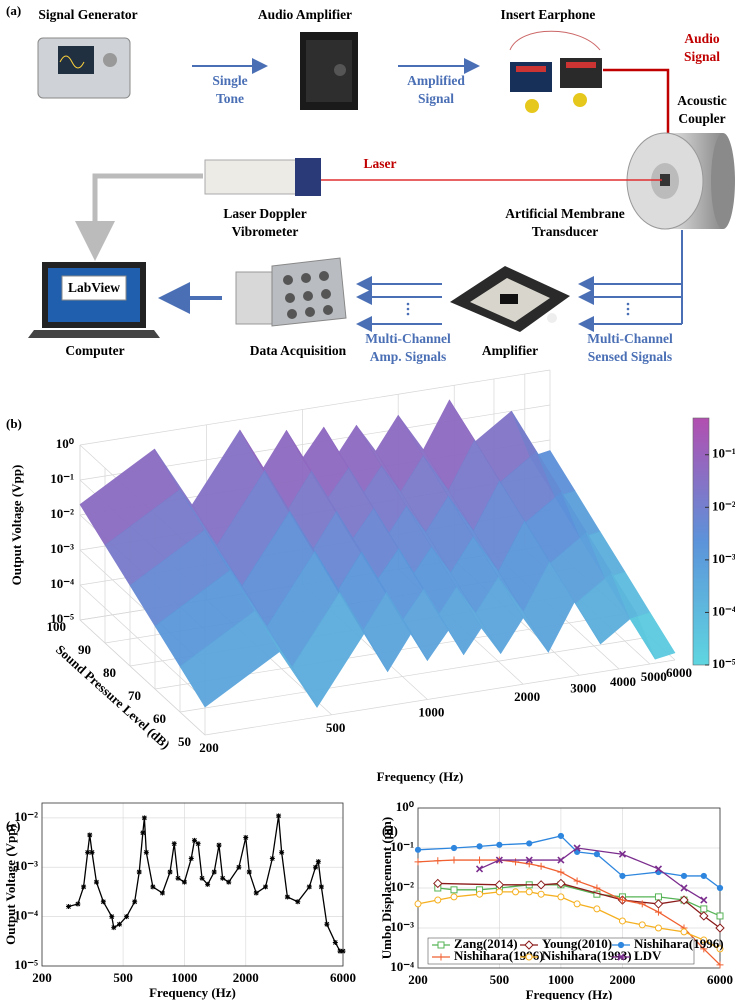  What do you see at coordinates (405, 806) in the screenshot?
I see `y-tick-label: 10⁰` at bounding box center [405, 806].